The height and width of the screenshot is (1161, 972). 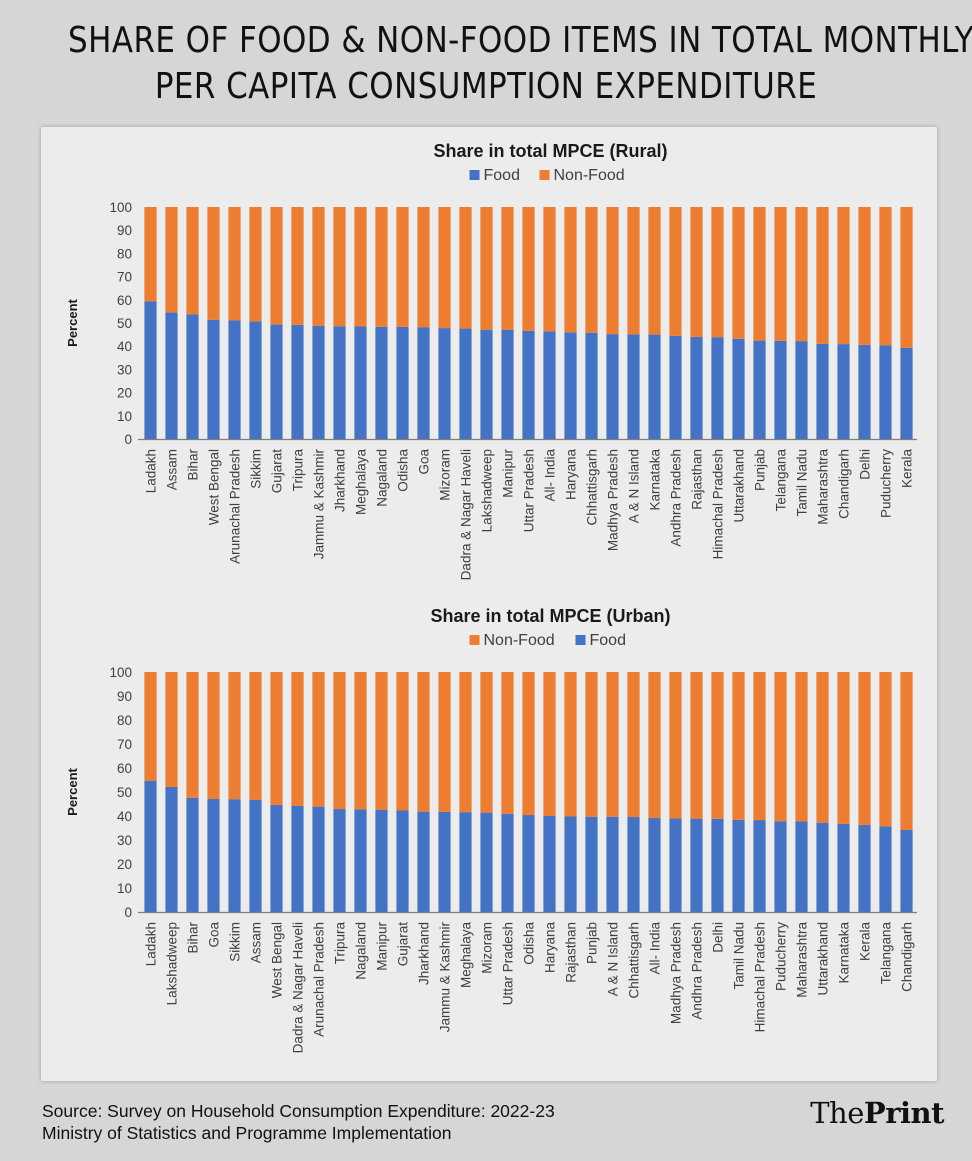 What do you see at coordinates (340, 943) in the screenshot?
I see `urban-xtick-tripura: Tripura` at bounding box center [340, 943].